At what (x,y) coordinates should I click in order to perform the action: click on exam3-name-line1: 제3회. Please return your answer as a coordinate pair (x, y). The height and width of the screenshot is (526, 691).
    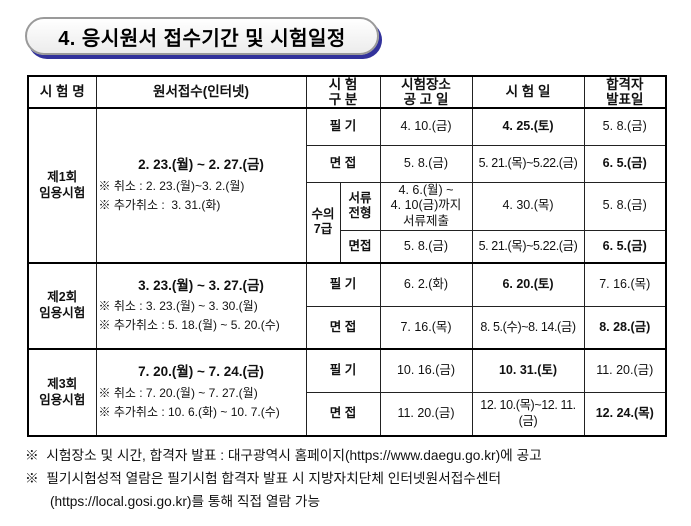
    Looking at the image, I should click on (62, 383).